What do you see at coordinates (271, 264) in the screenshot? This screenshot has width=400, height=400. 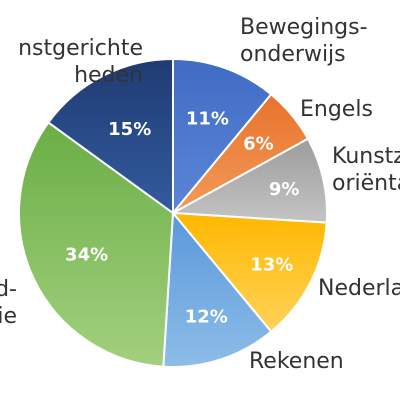 I see `slice-percent-label: 13%` at bounding box center [271, 264].